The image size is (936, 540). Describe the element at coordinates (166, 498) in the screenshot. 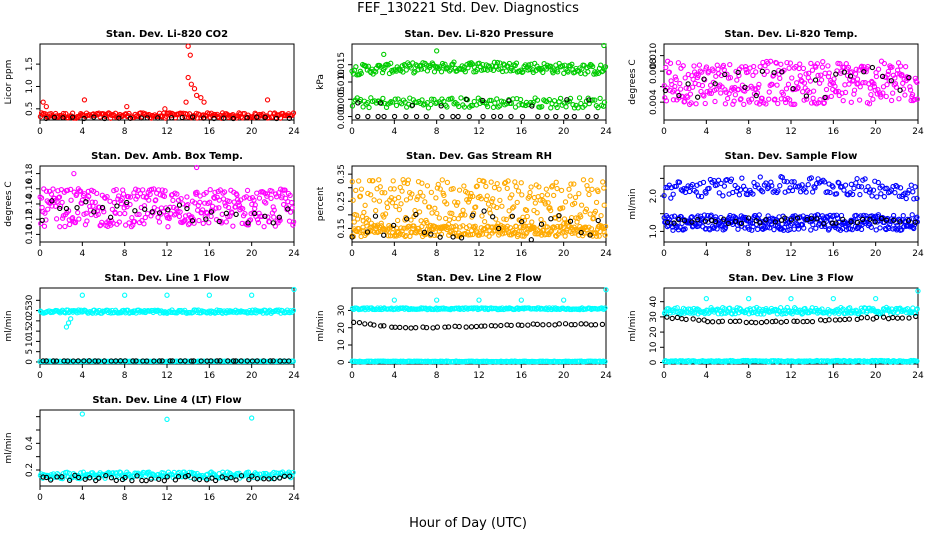

I see `x-tick-label: 12` at that location.